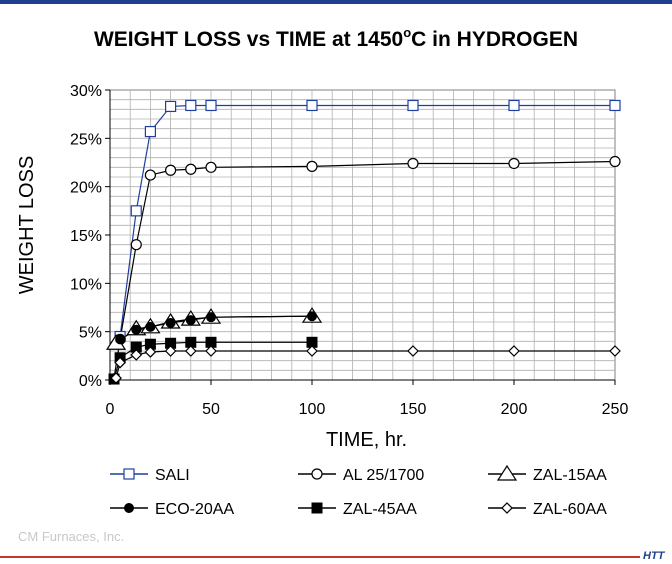  What do you see at coordinates (320, 557) in the screenshot?
I see `bottom-rule` at bounding box center [320, 557].